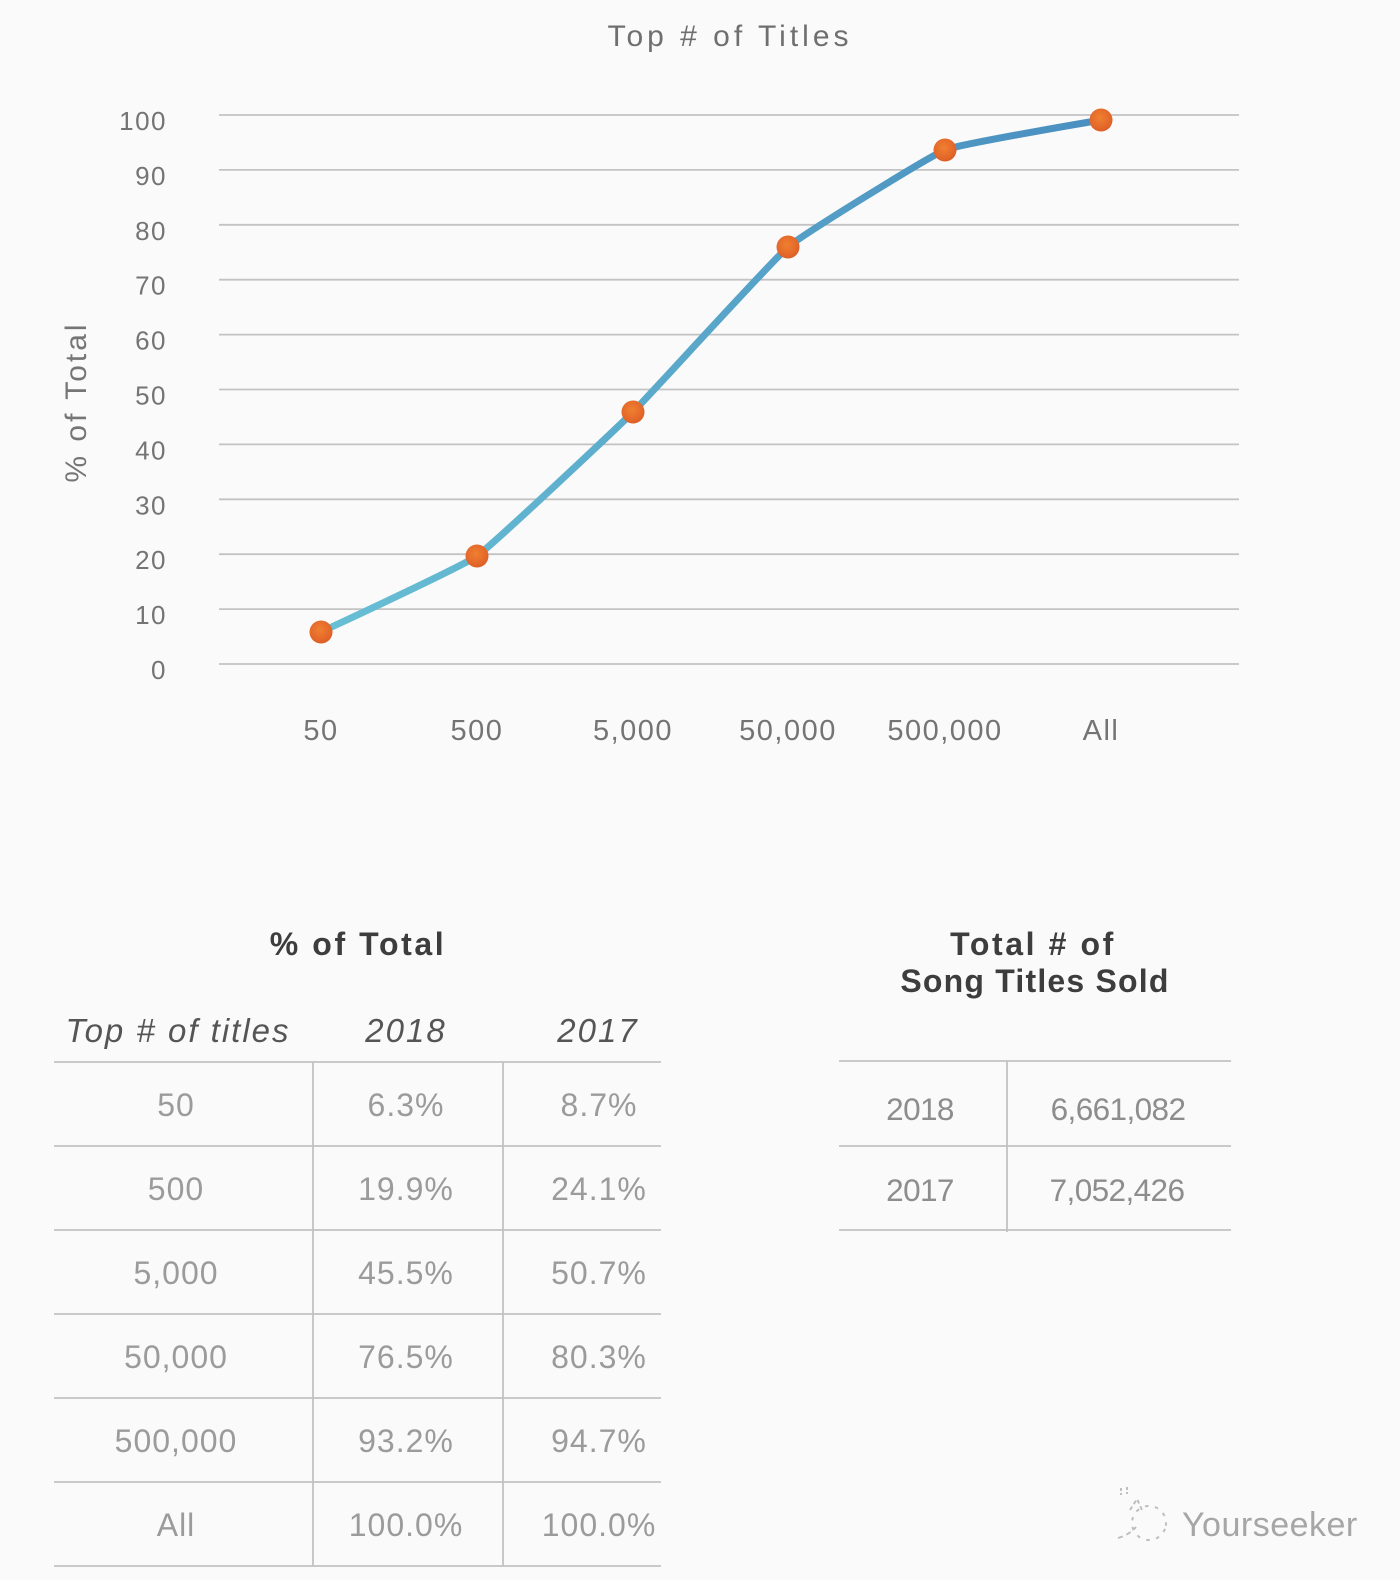 The height and width of the screenshot is (1580, 1400). I want to click on svg-text: 20, so click(151, 560).